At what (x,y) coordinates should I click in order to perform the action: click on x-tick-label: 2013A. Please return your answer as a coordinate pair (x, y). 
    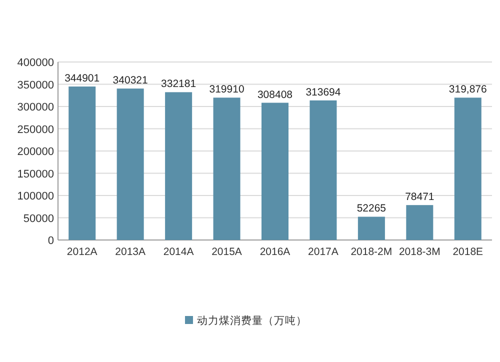
    Looking at the image, I should click on (130, 252).